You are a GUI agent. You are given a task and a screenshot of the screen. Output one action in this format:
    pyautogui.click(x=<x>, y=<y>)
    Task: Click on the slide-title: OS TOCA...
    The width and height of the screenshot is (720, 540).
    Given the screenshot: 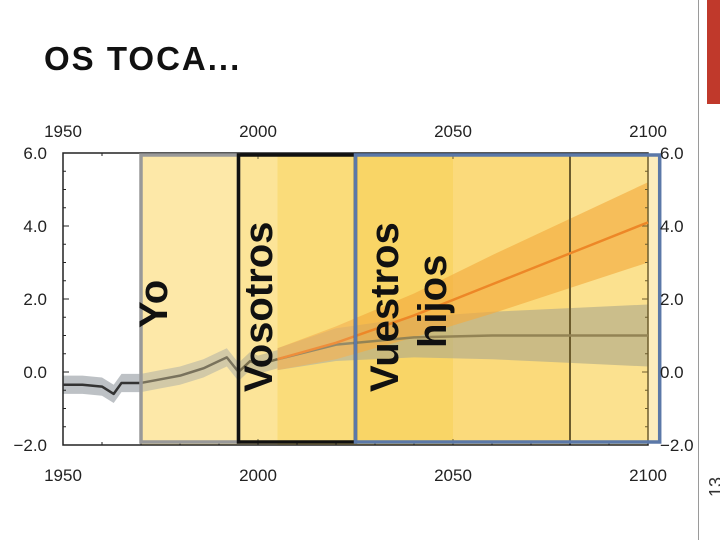 What is the action you would take?
    pyautogui.click(x=143, y=58)
    